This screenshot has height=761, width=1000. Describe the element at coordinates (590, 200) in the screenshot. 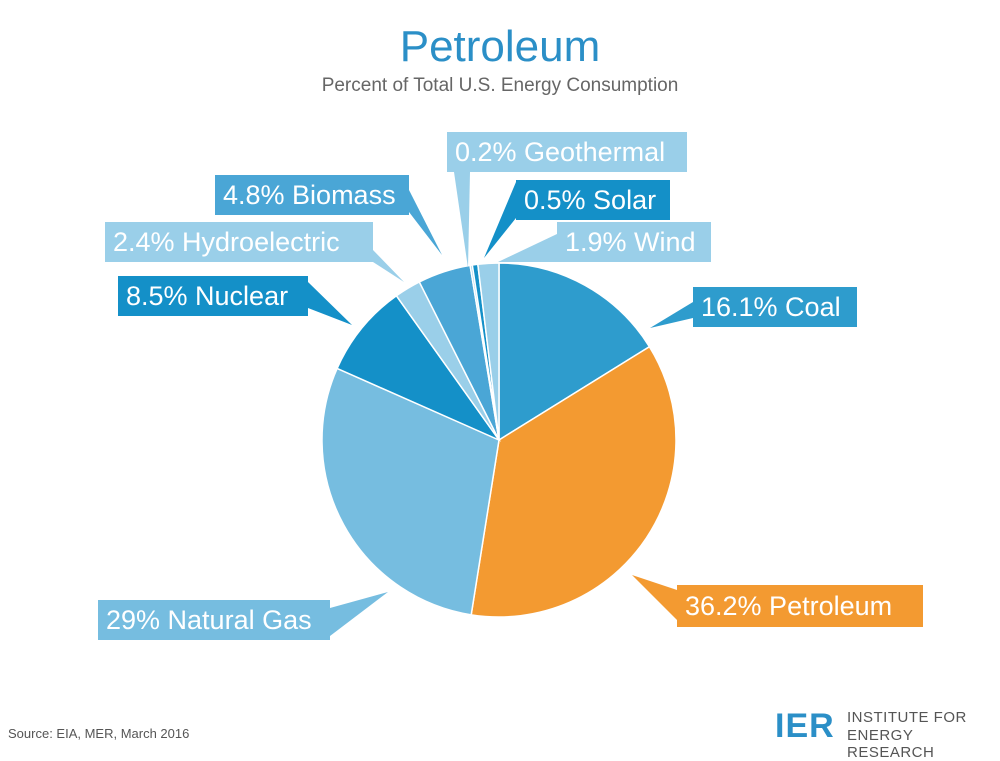

I see `data-label-solar: 0.5% Solar` at that location.